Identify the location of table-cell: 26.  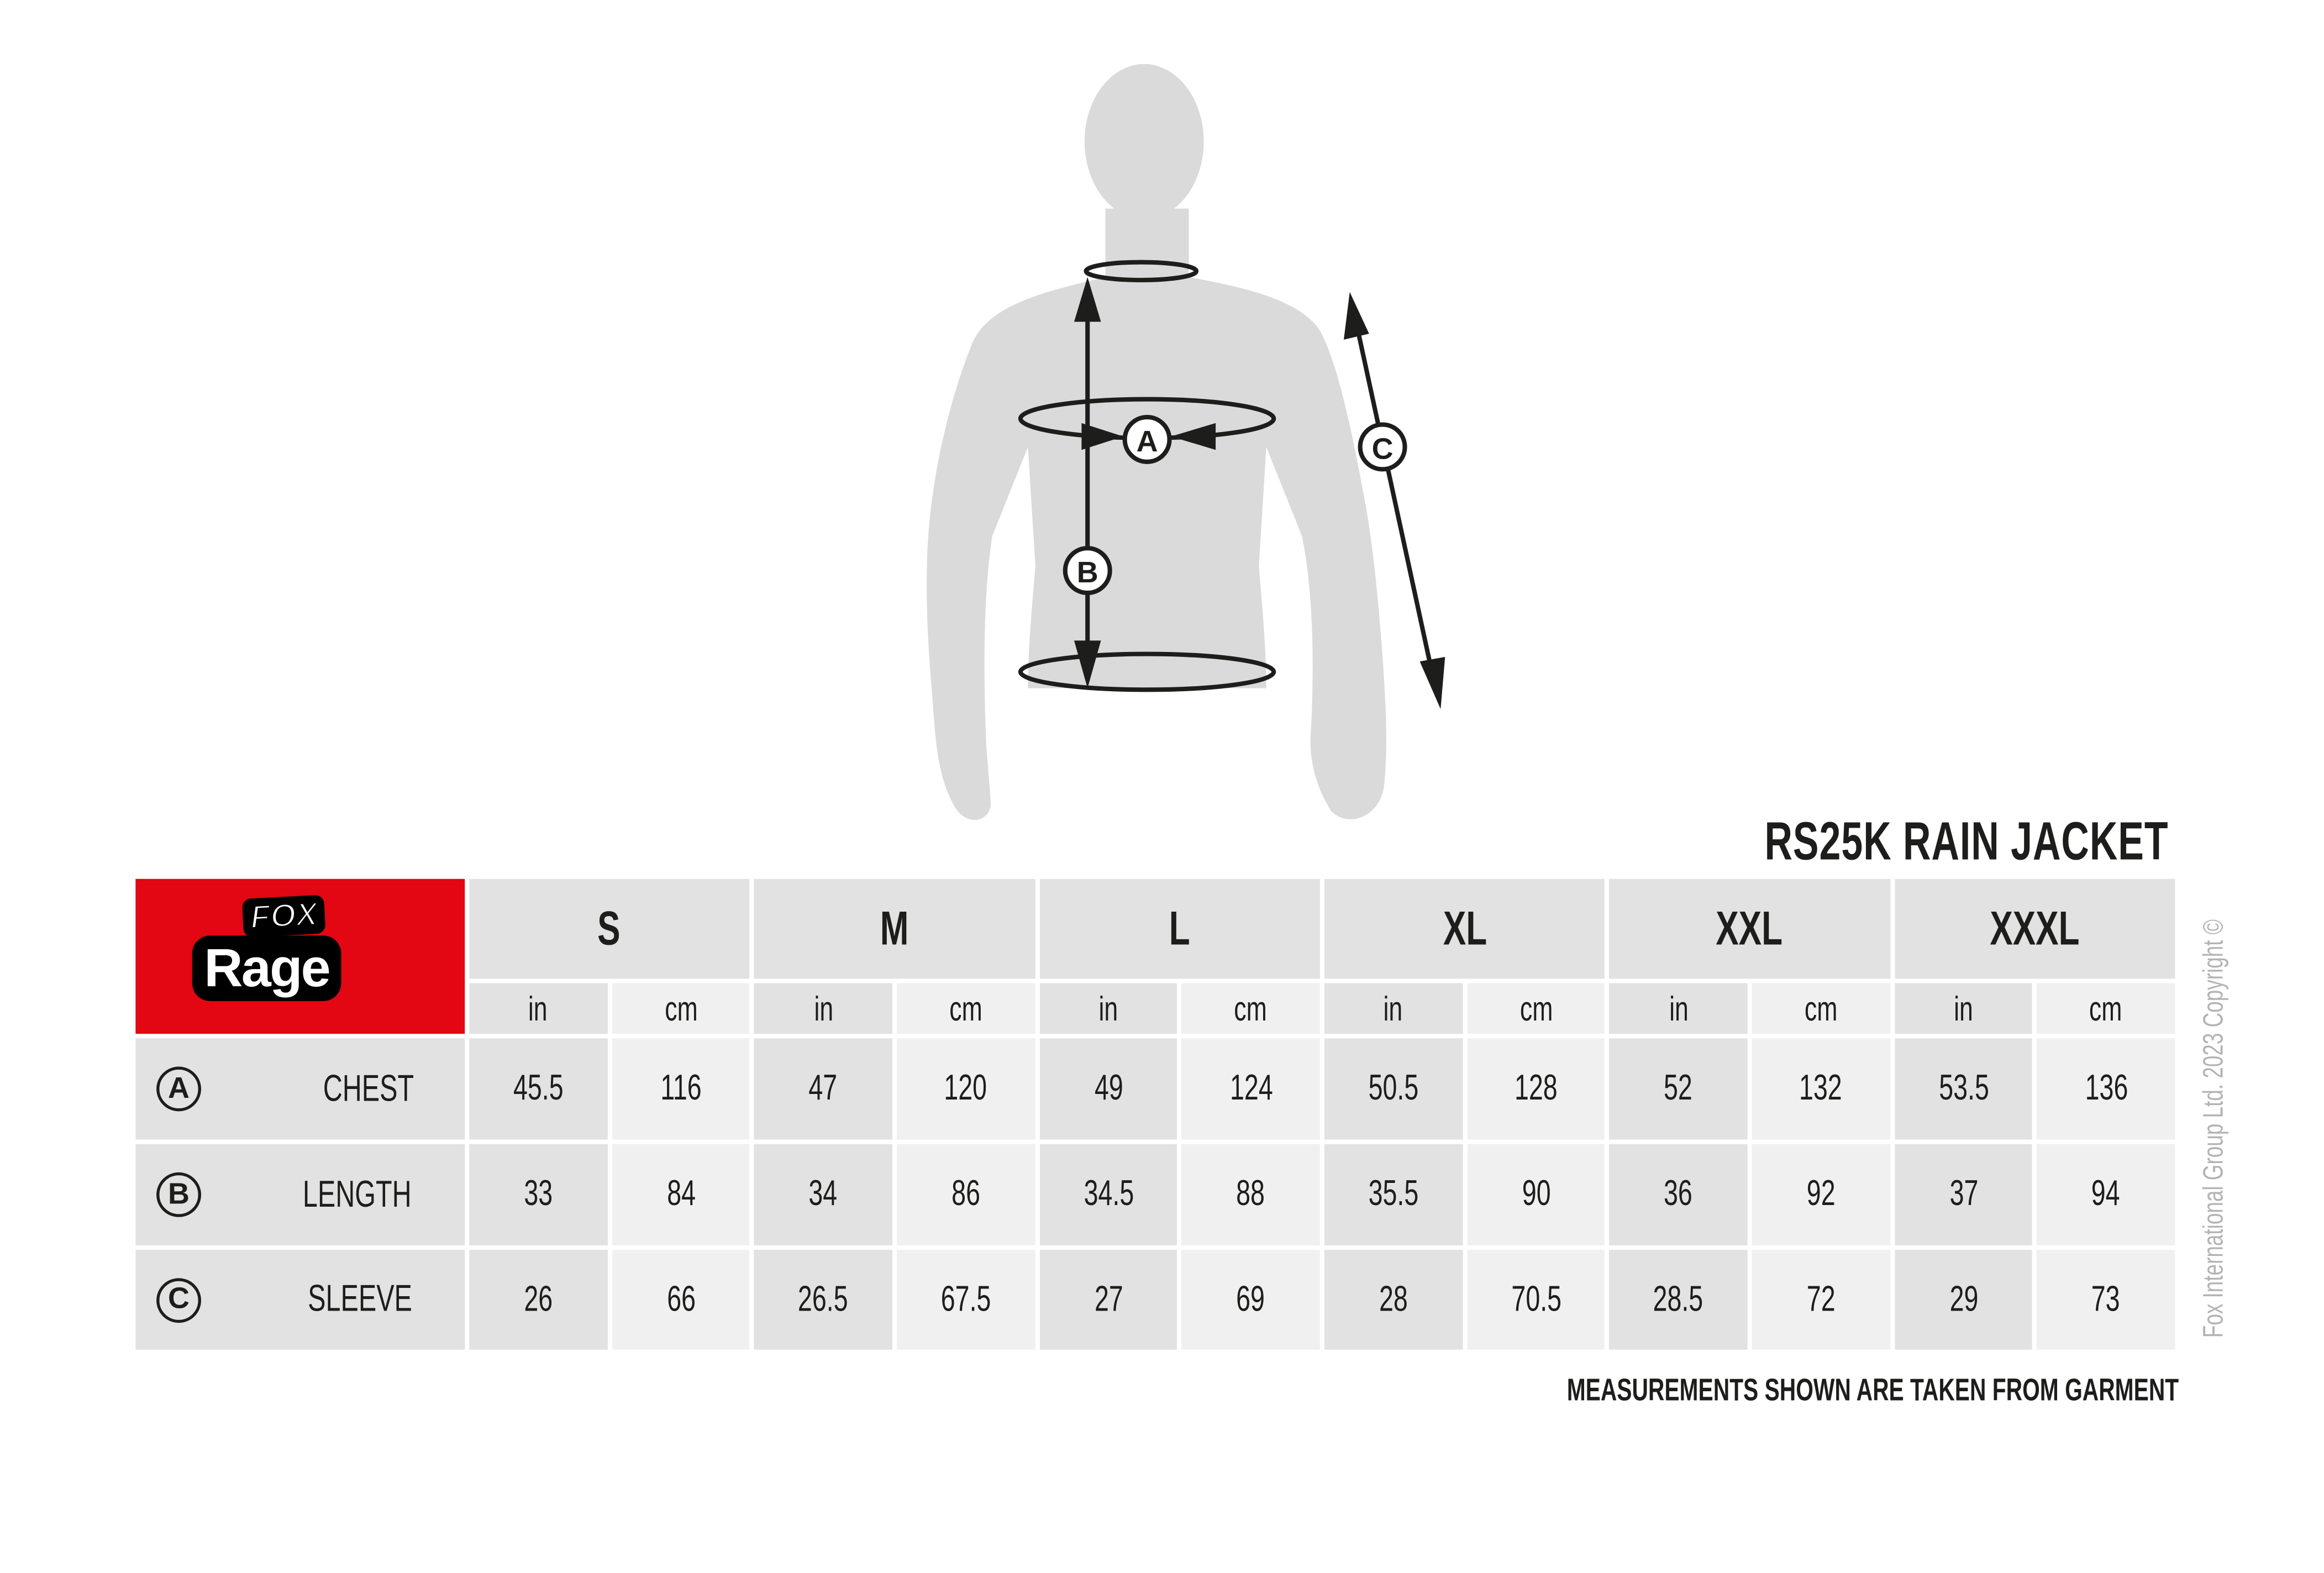
(538, 1300).